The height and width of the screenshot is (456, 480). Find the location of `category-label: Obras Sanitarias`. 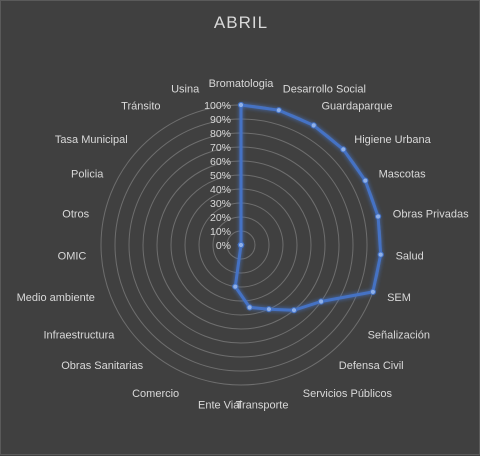

category-label: Obras Sanitarias is located at coordinates (102, 366).